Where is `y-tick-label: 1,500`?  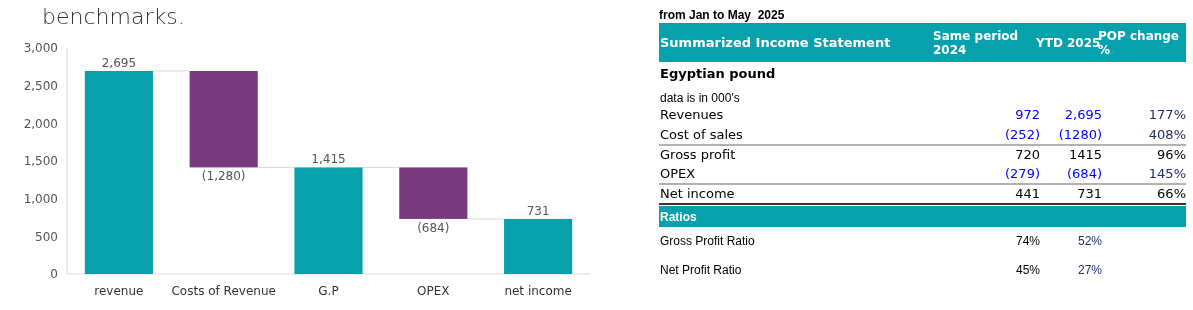
y-tick-label: 1,500 is located at coordinates (40, 161).